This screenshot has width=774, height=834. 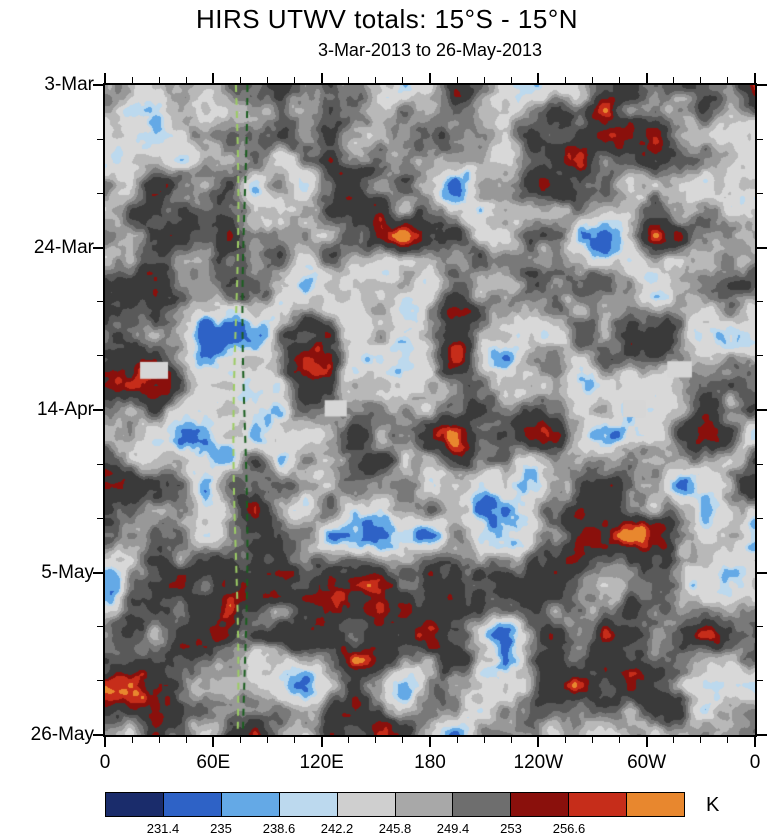 I want to click on x-axis-tick-label: 120W, so click(x=538, y=762).